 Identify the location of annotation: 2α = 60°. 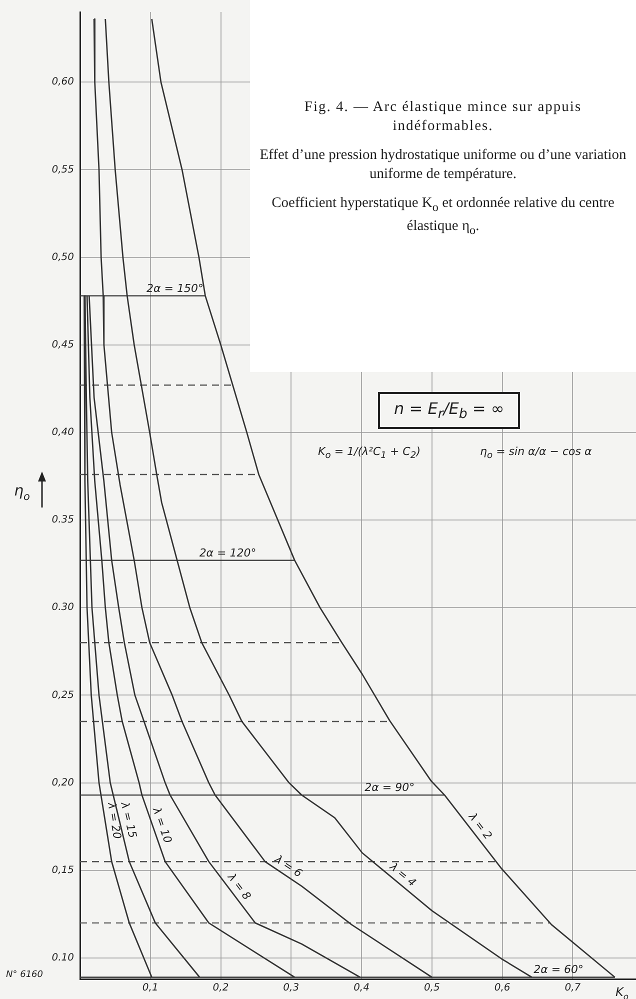
(559, 969).